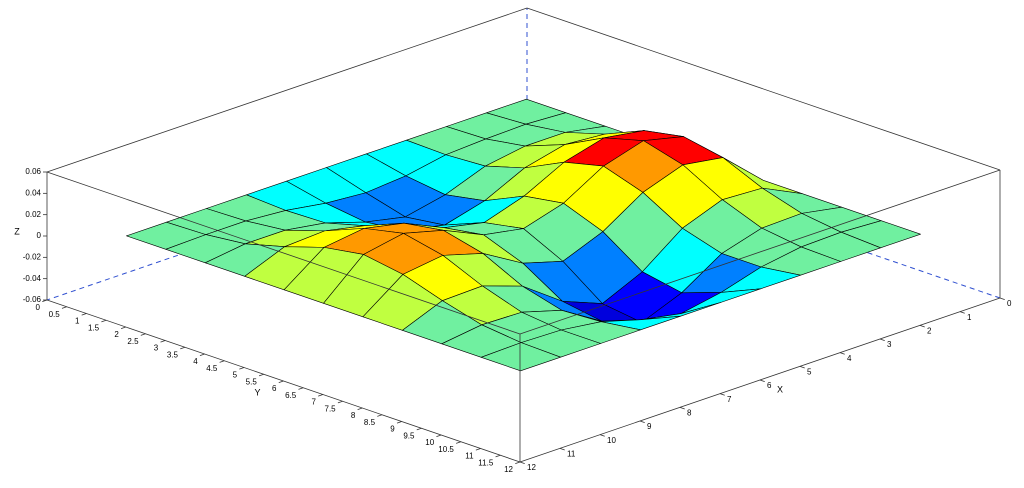 This screenshot has width=1024, height=488. I want to click on y-tick-label: 7, so click(313, 402).